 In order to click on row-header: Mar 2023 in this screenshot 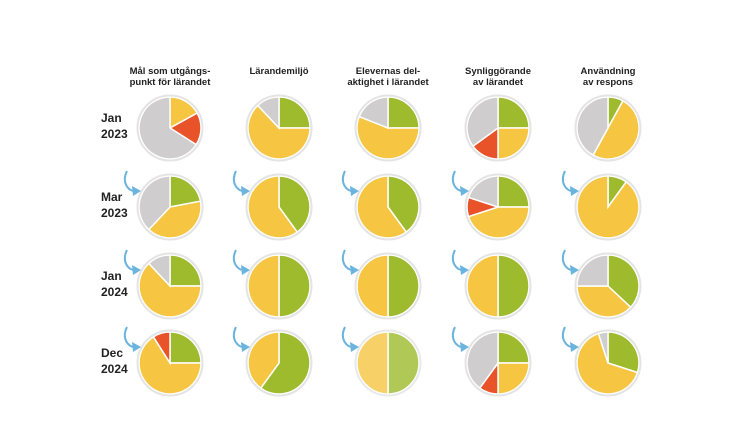, I will do `click(114, 205)`.